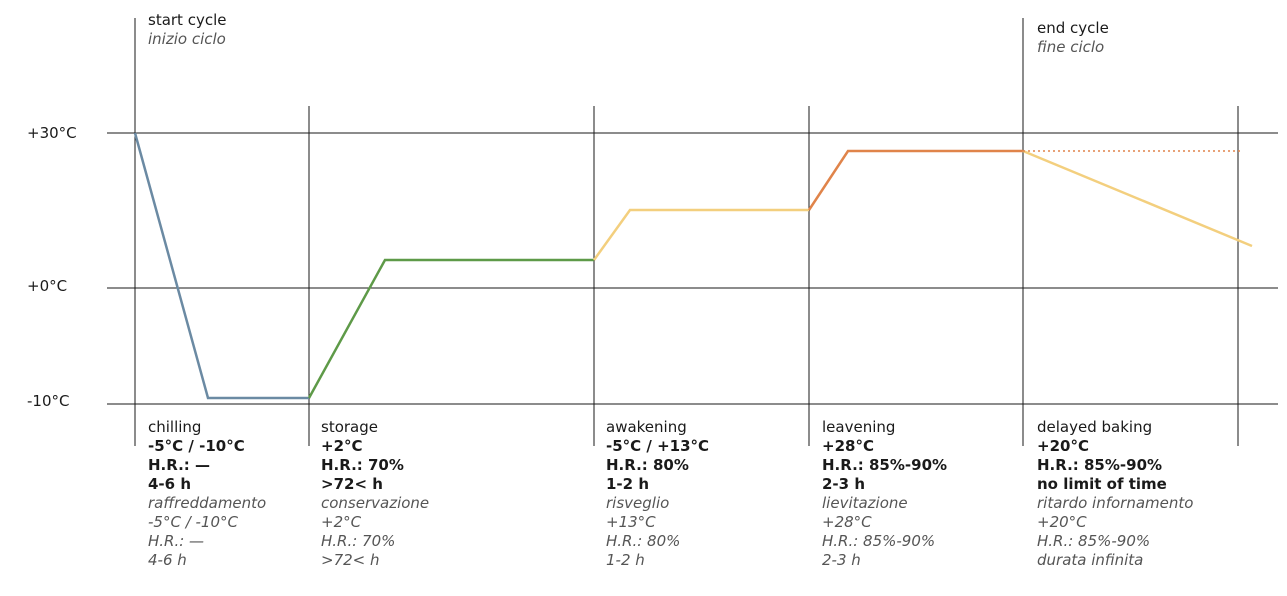 Image resolution: width=1287 pixels, height=596 pixels. I want to click on phase-temp: +20°C, so click(1063, 446).